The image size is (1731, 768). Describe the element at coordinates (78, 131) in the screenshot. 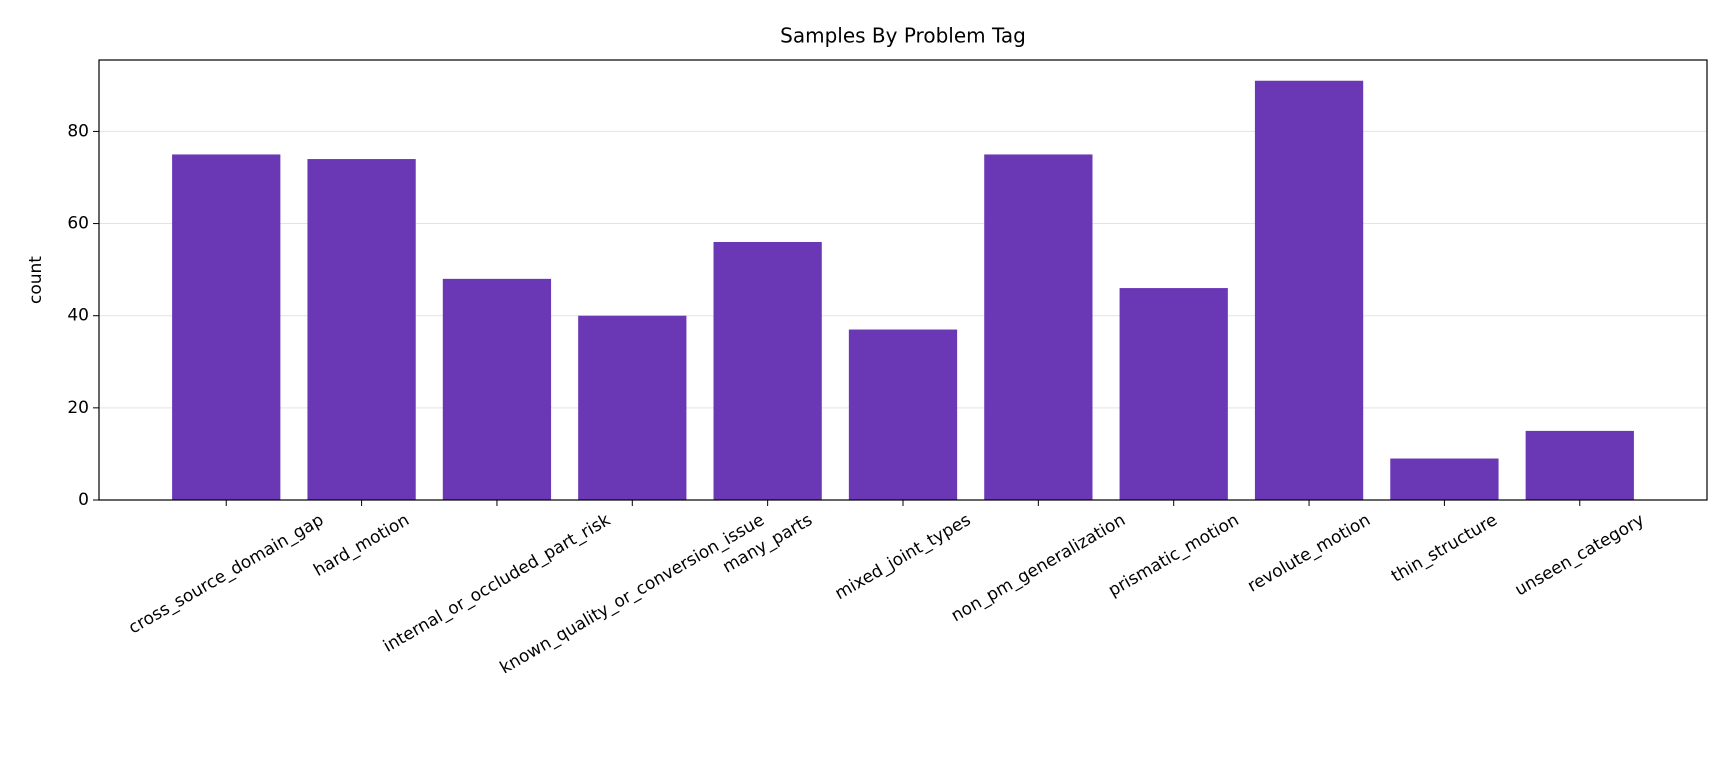

I see `y-tick-label: 80` at that location.